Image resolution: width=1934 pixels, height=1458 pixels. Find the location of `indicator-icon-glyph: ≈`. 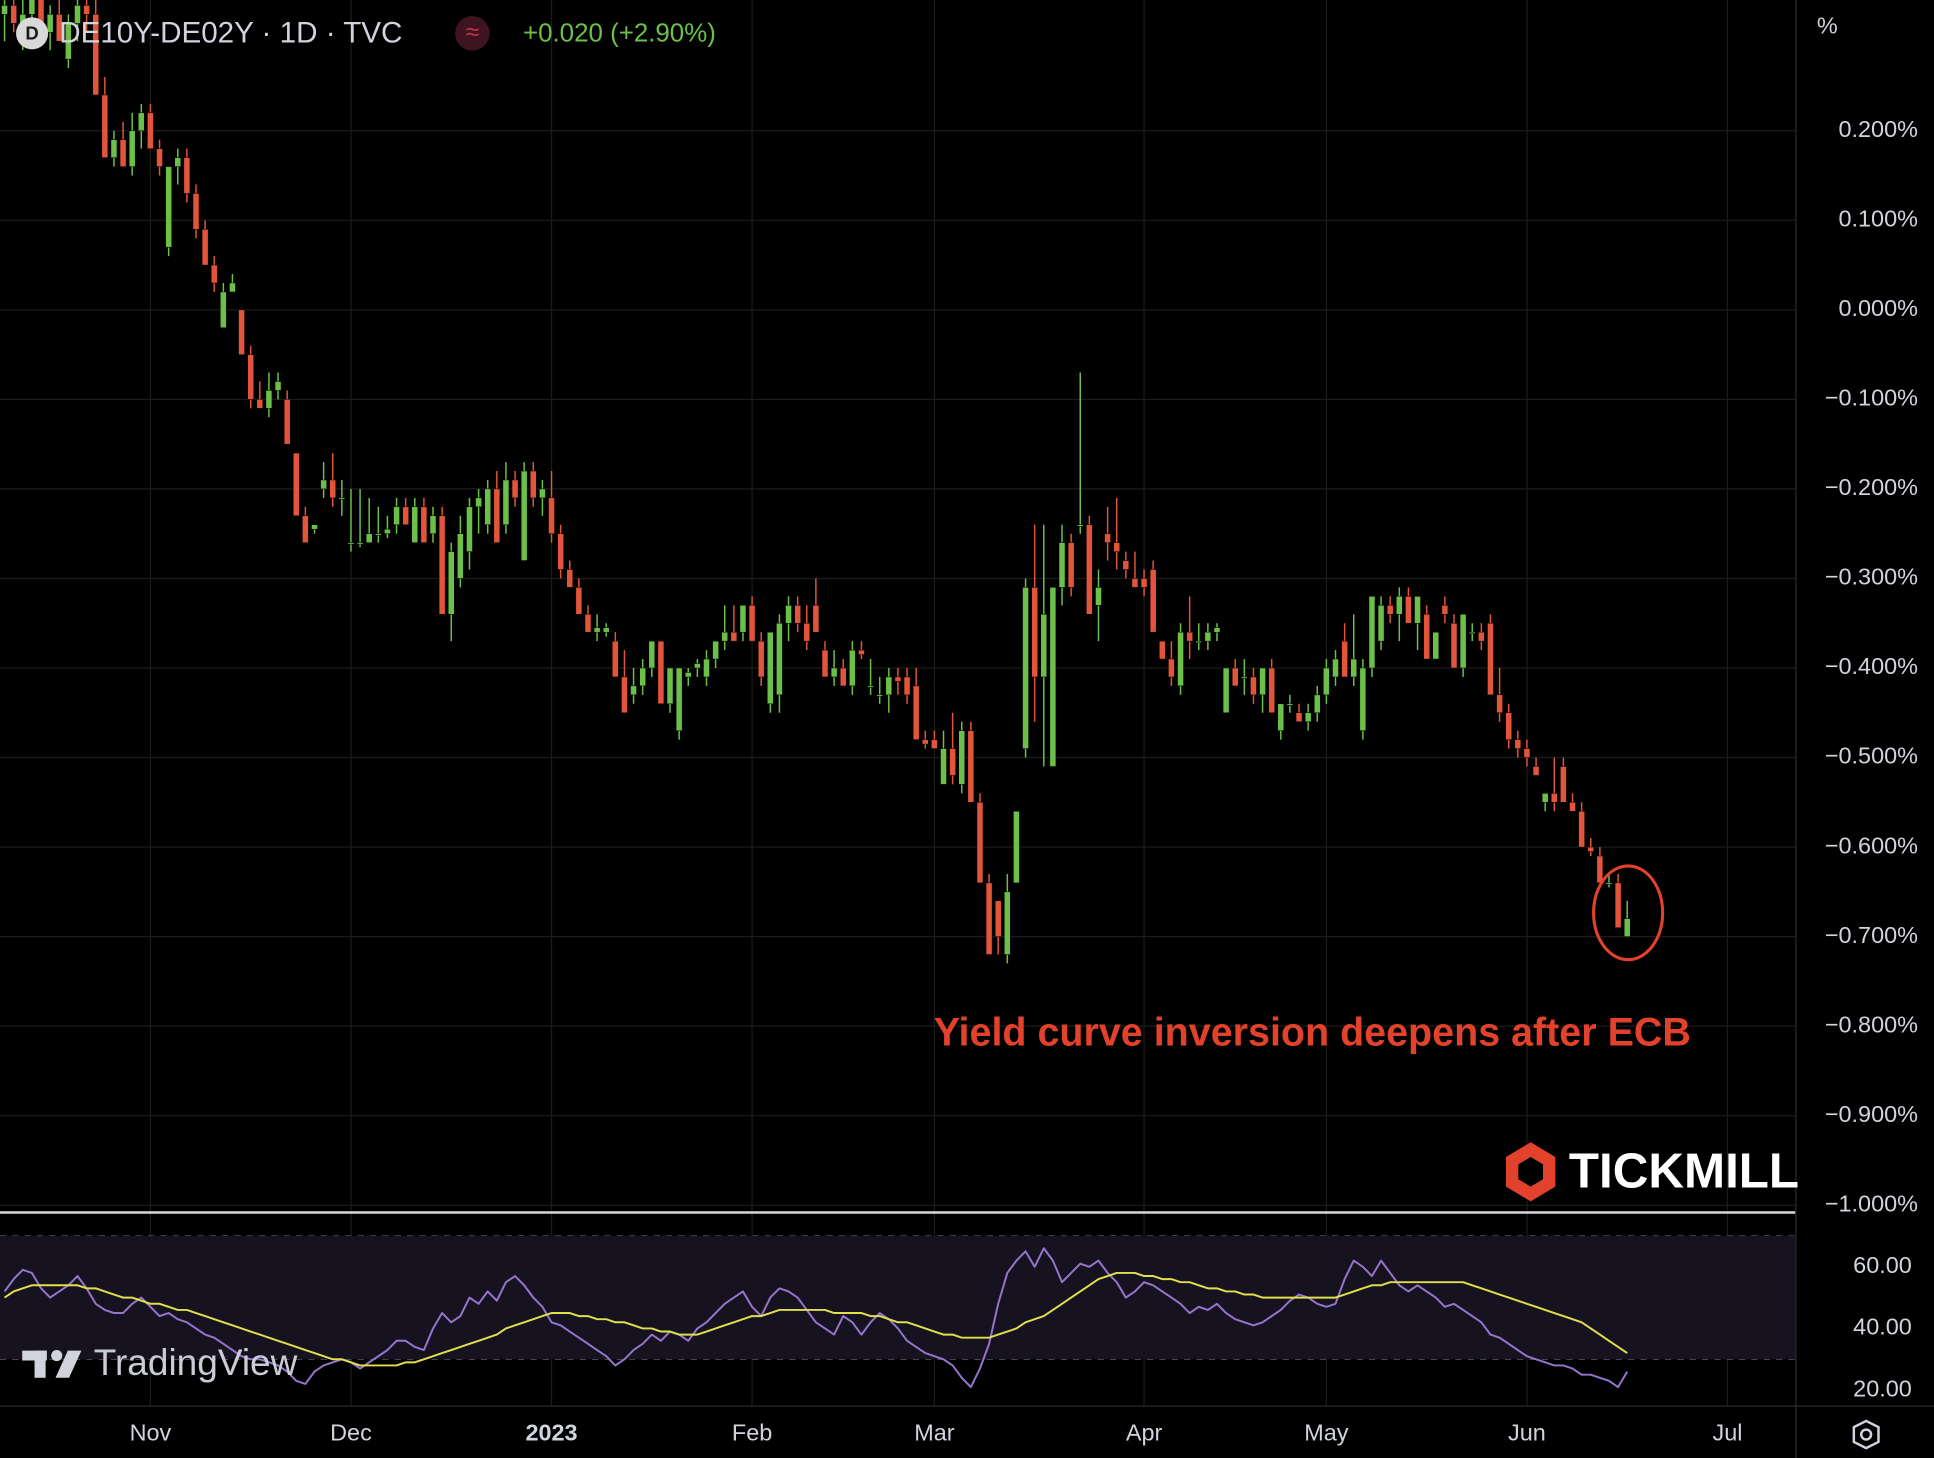

indicator-icon-glyph: ≈ is located at coordinates (473, 32).